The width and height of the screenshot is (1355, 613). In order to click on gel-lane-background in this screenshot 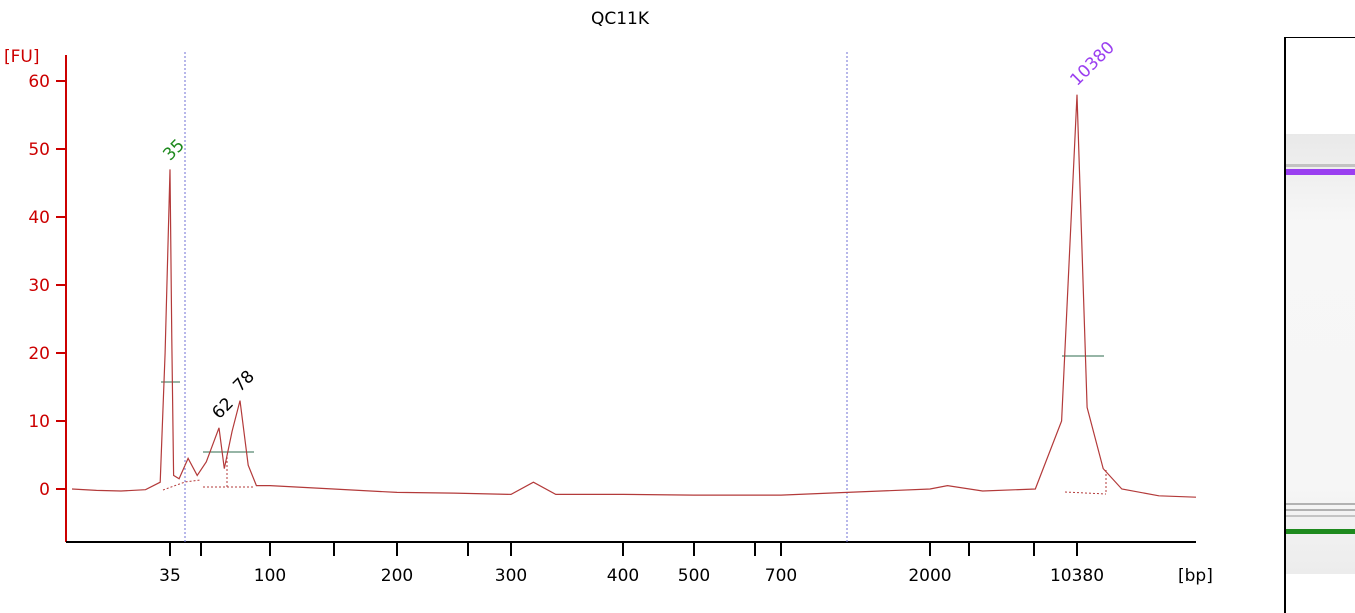, I will do `click(1320, 354)`.